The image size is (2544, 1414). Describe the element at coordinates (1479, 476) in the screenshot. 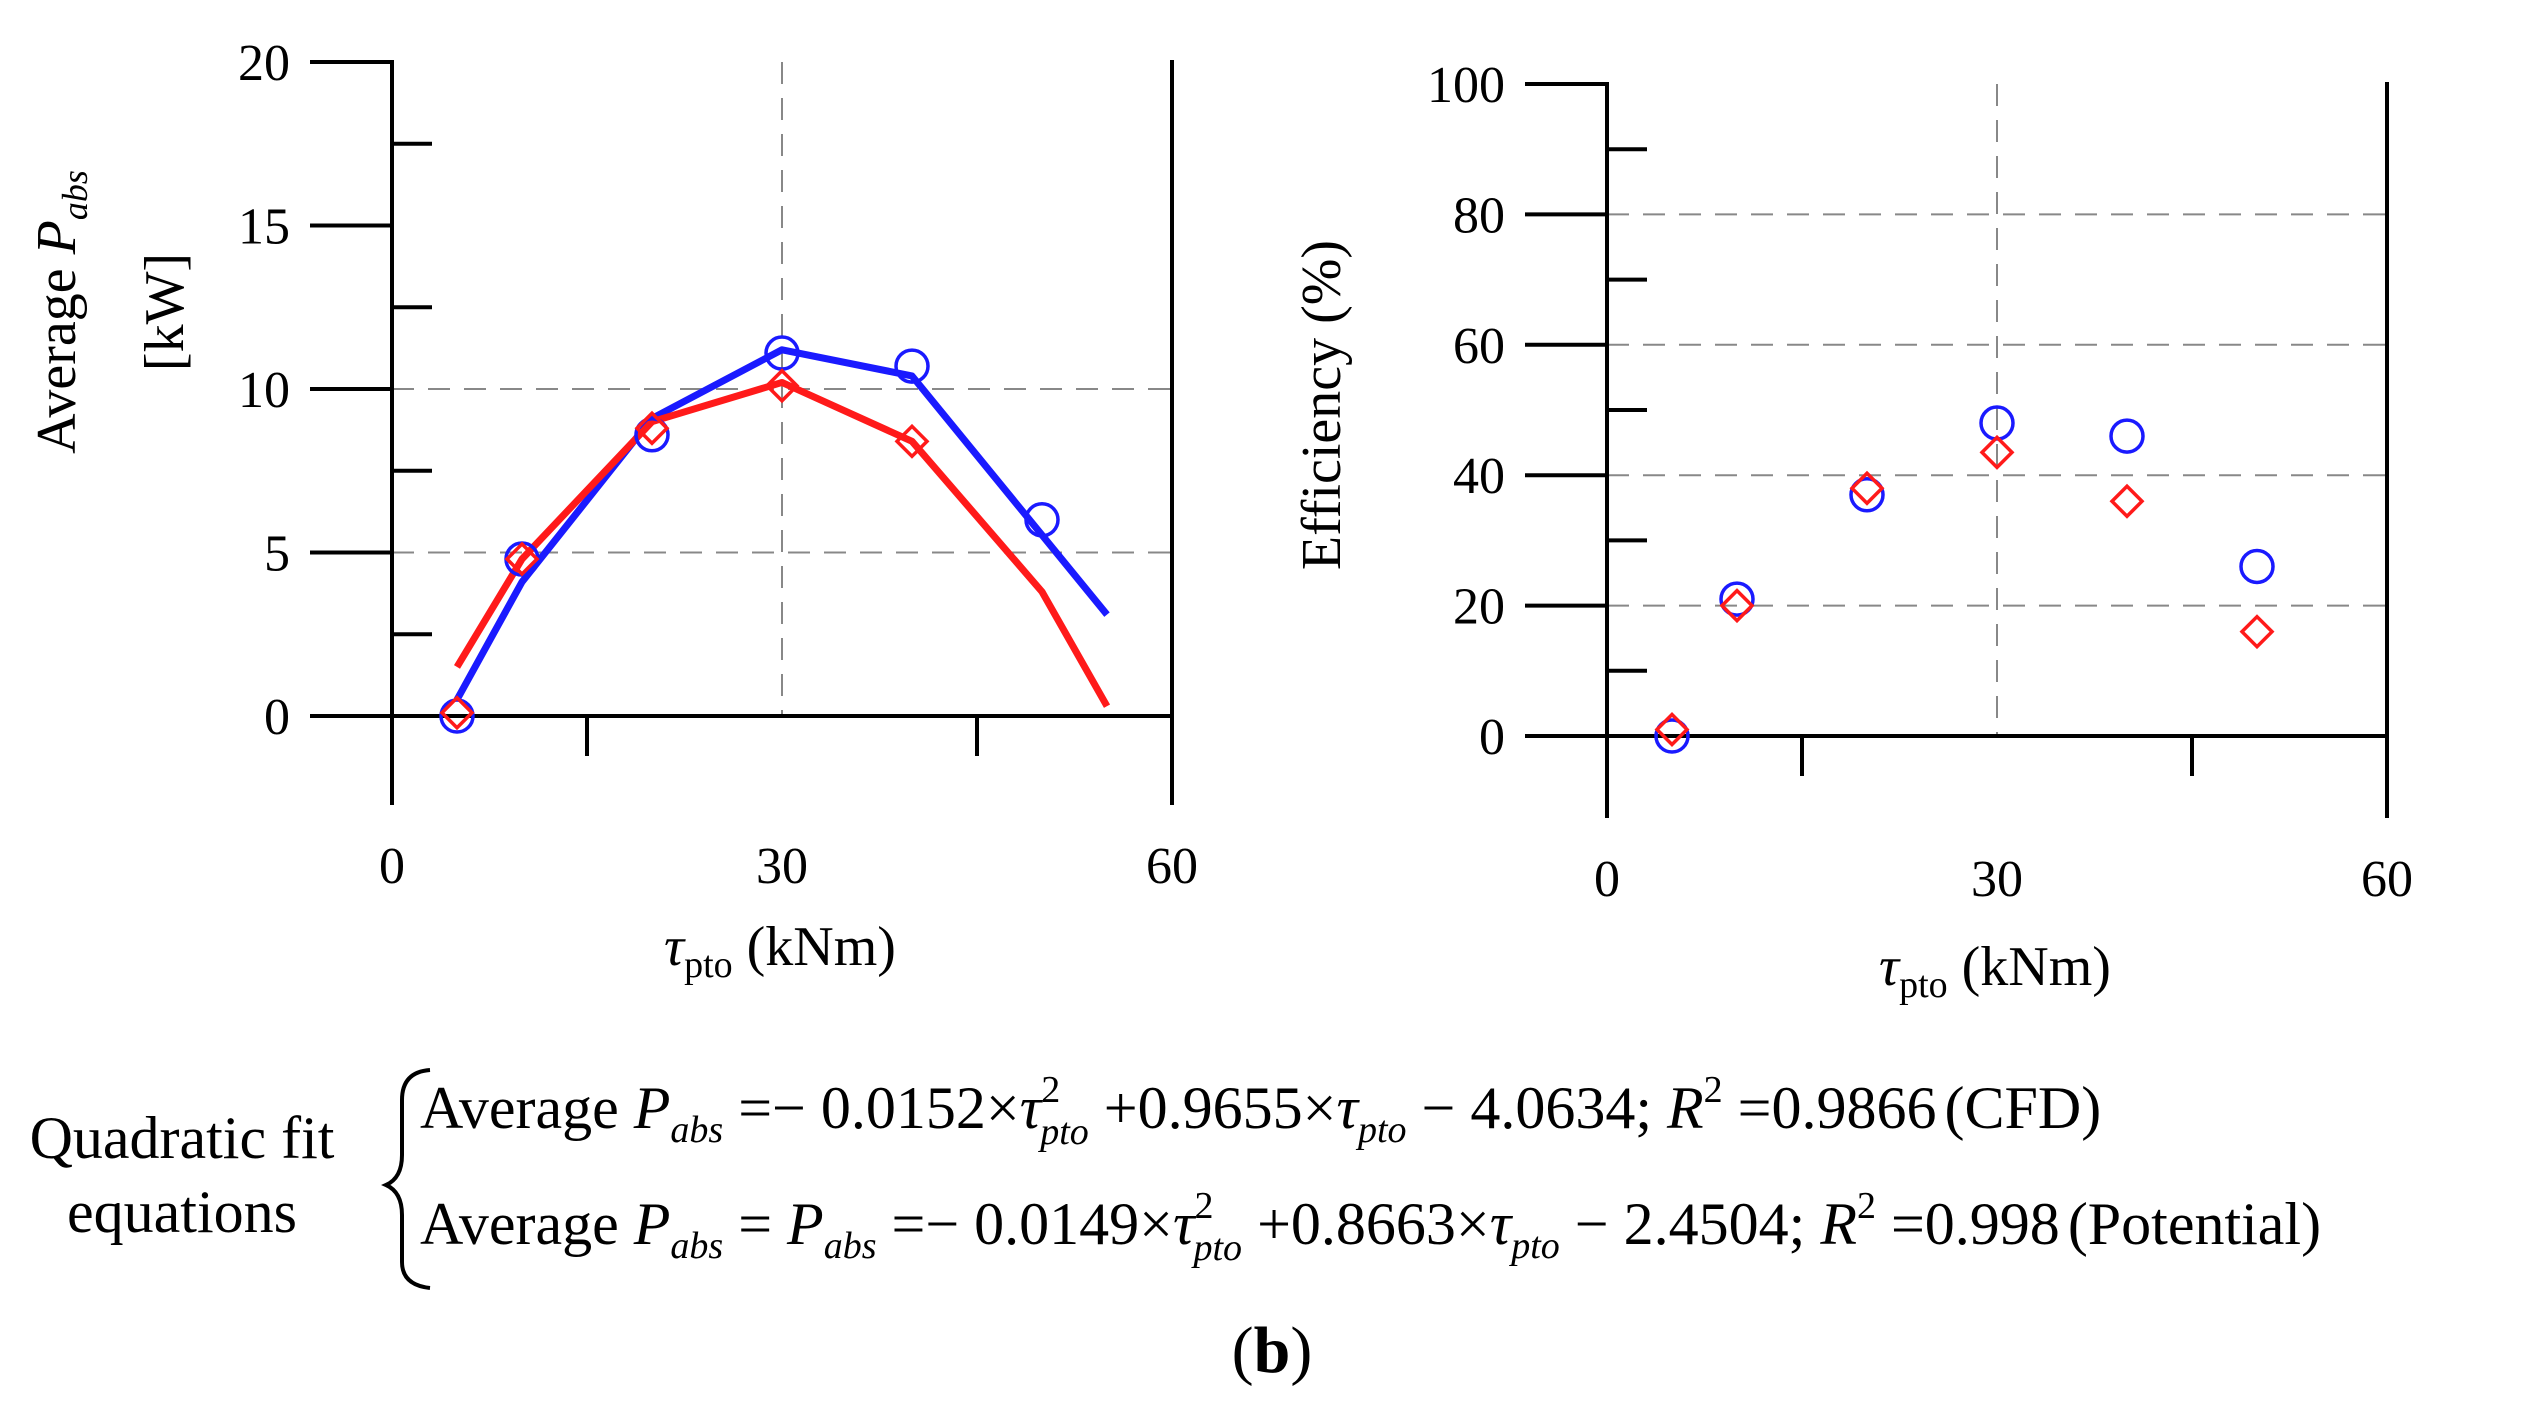

I see `y-tick-label: 40` at that location.